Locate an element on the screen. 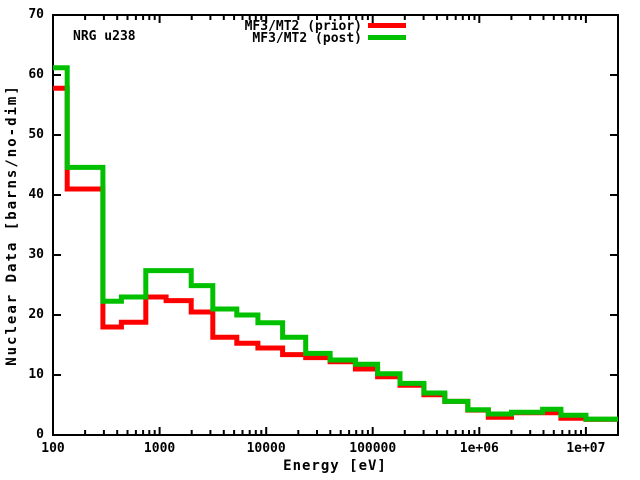  x-axis-title: Energy [eV] is located at coordinates (335, 466).